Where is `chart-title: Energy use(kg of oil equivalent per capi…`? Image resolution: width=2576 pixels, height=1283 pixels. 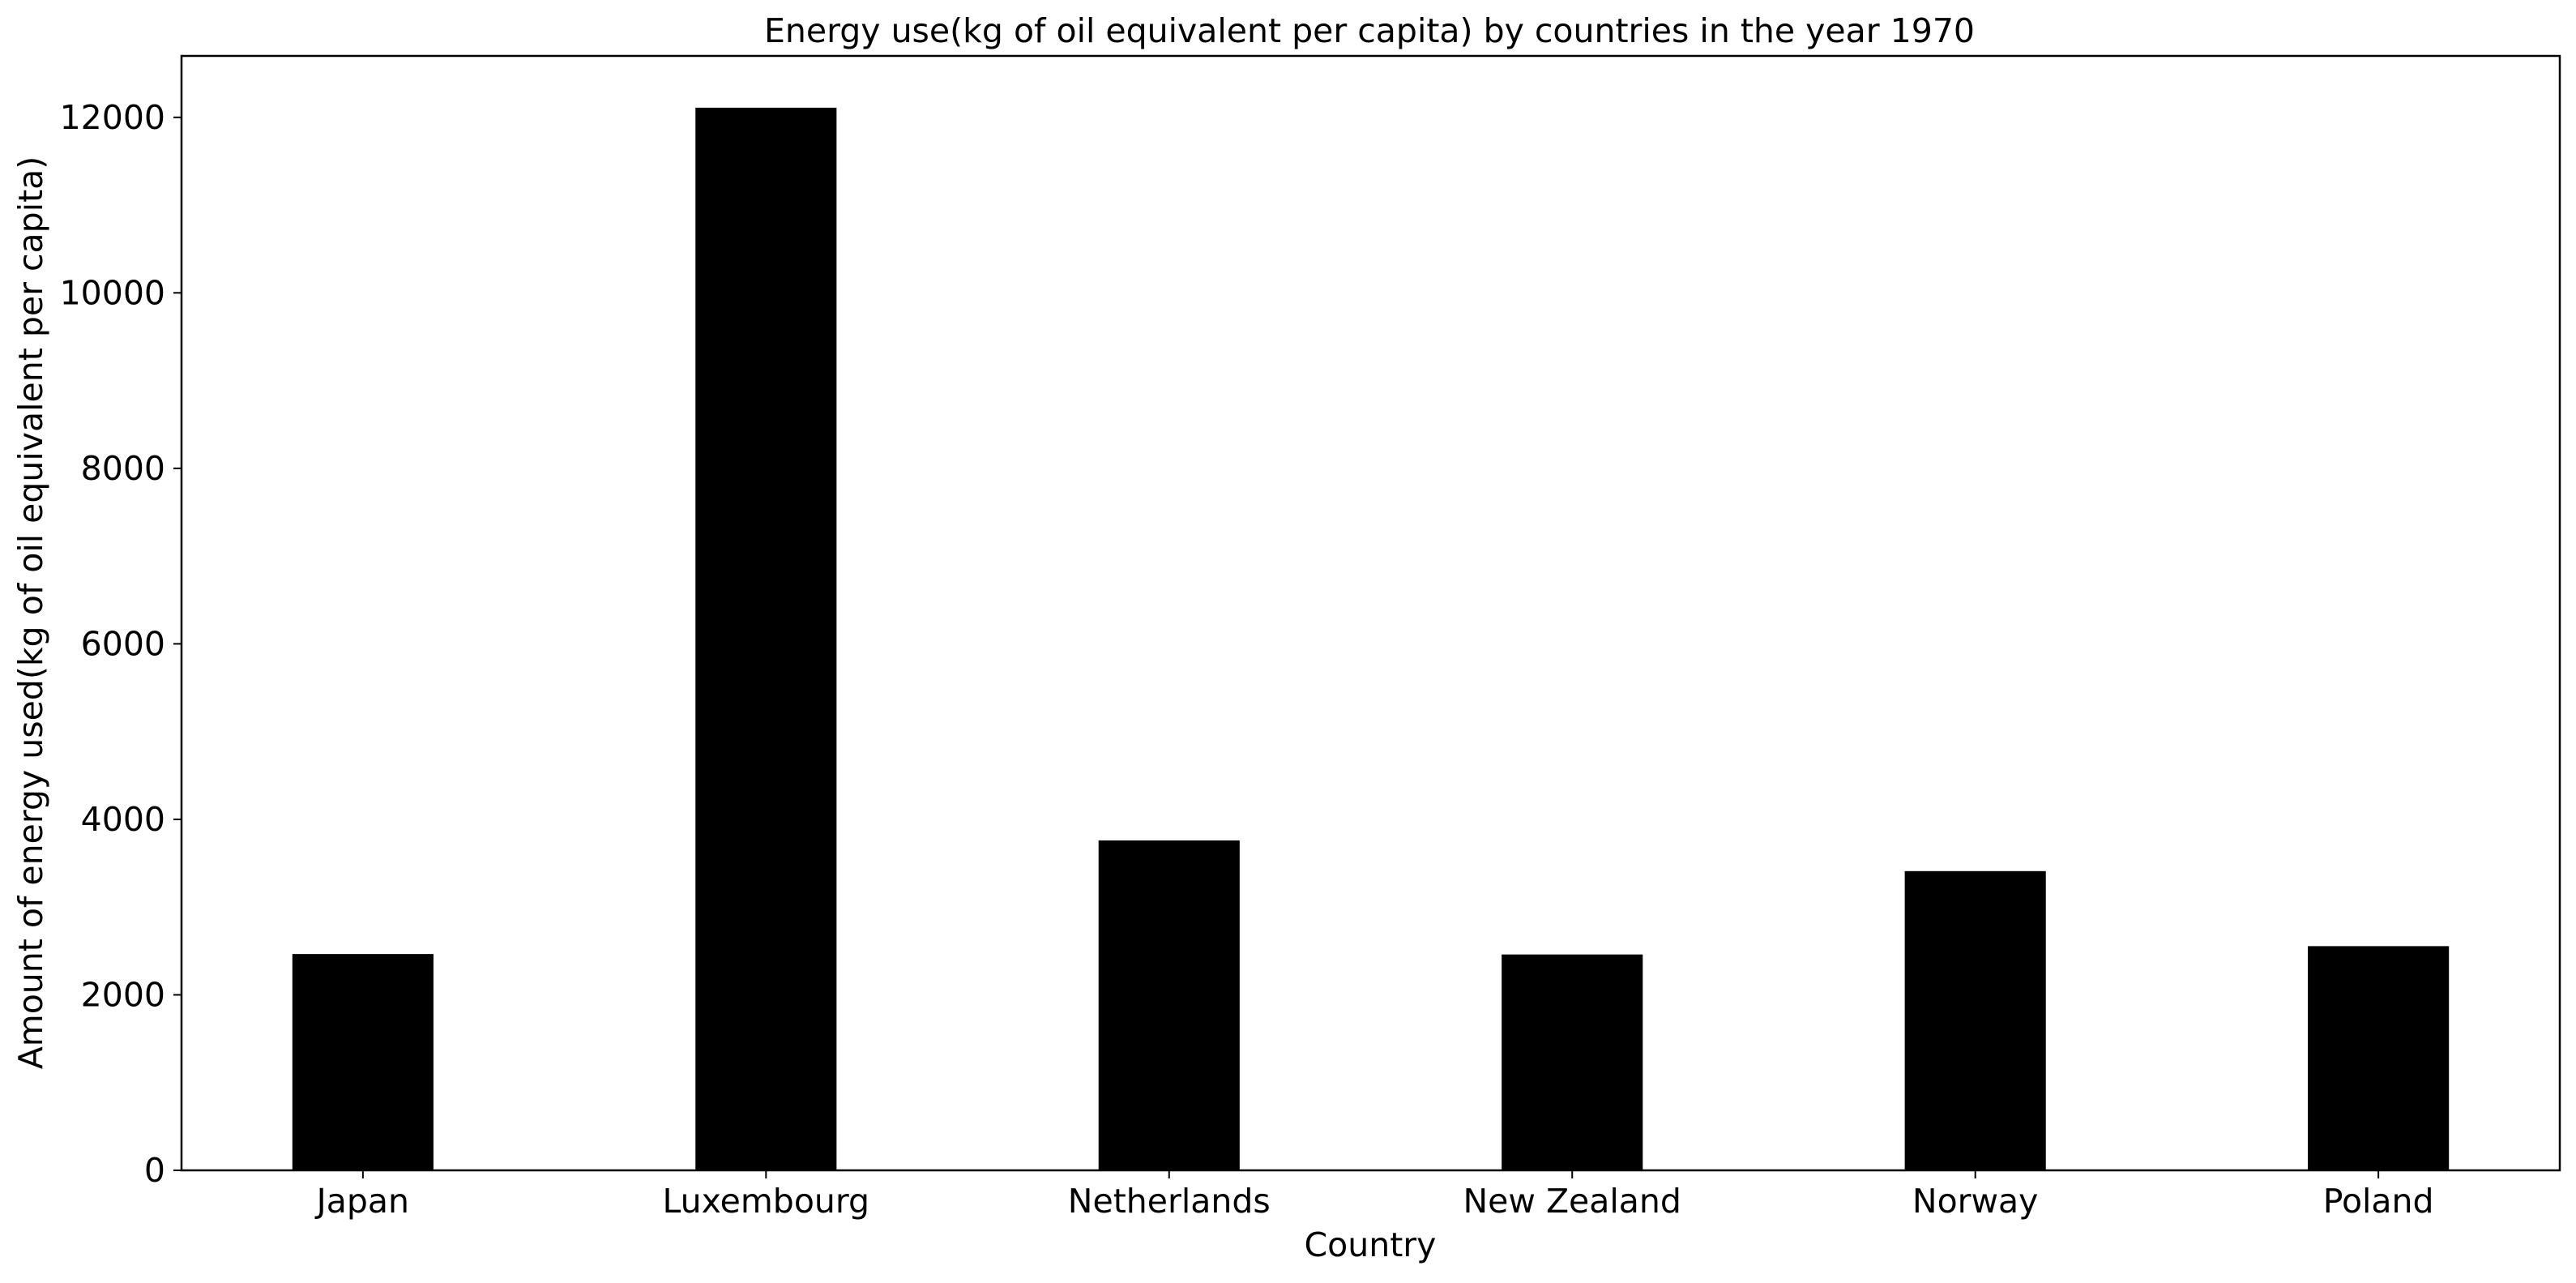
chart-title: Energy use(kg of oil equivalent per capi… is located at coordinates (1369, 30).